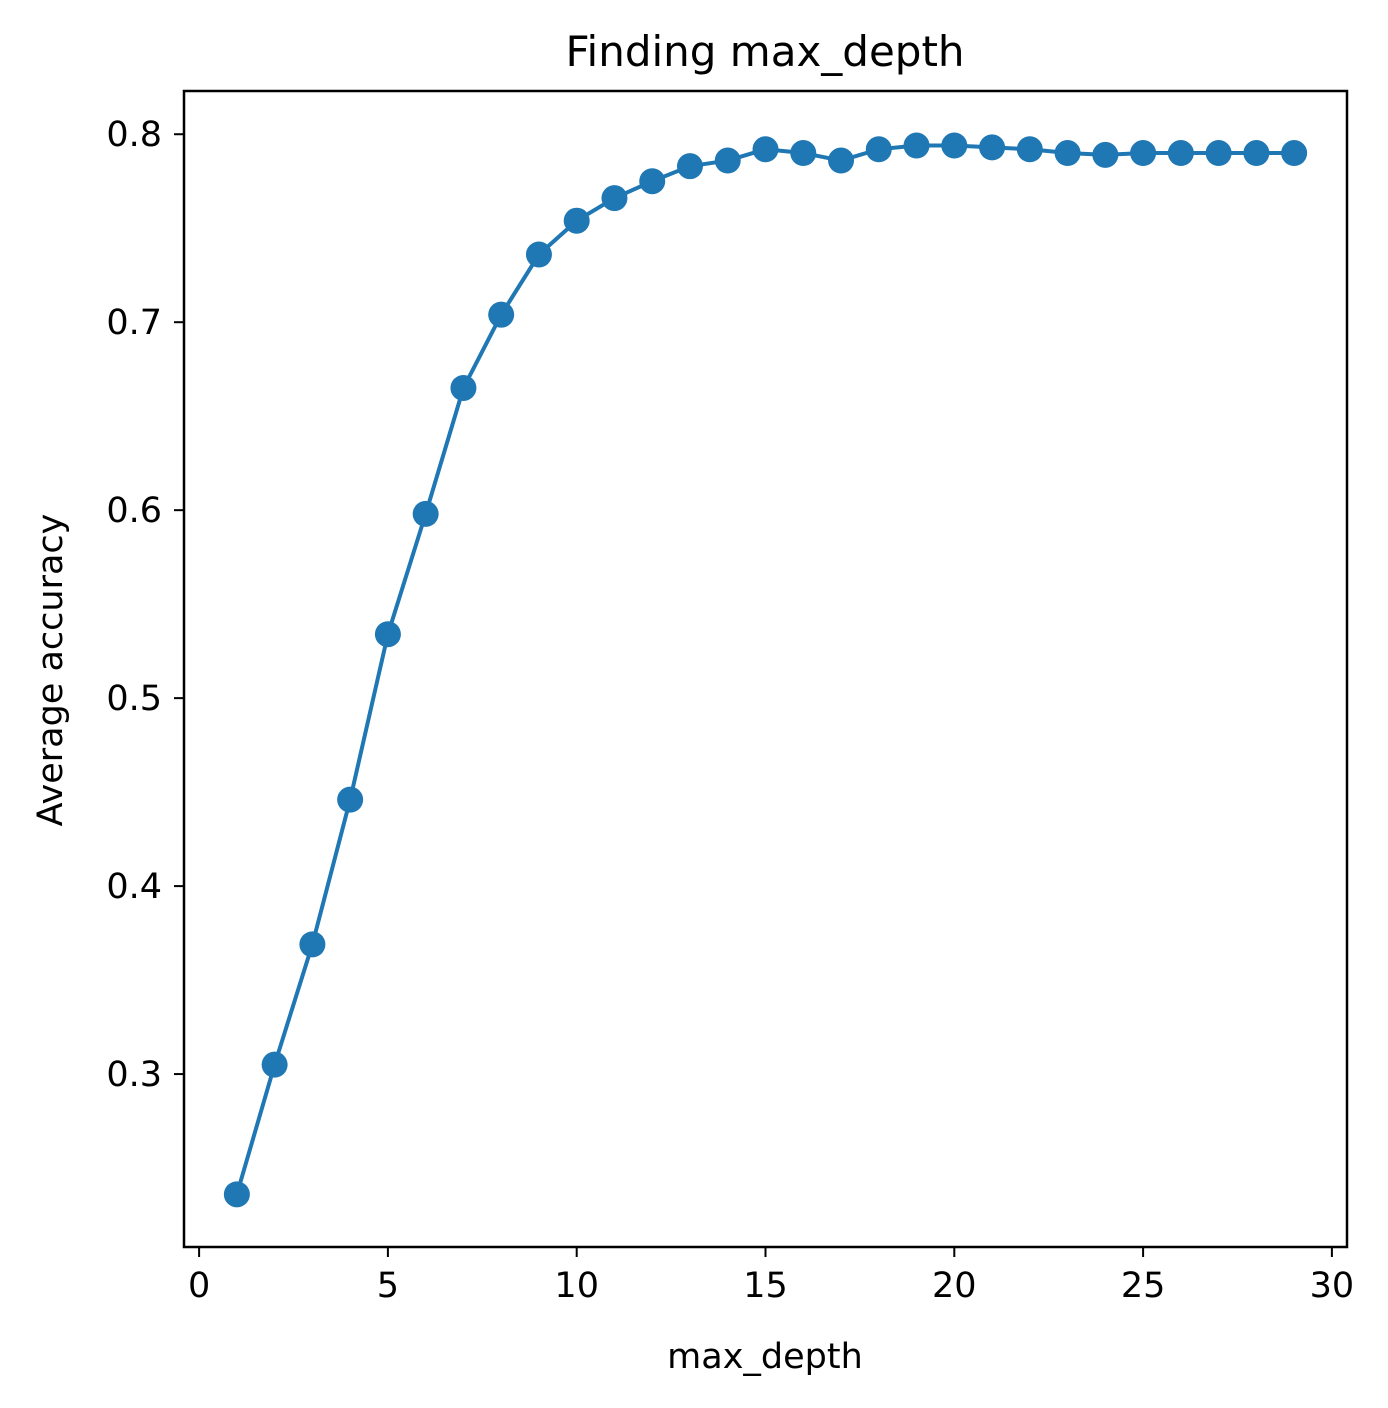  What do you see at coordinates (765, 1286) in the screenshot?
I see `x-tick-label: 15` at bounding box center [765, 1286].